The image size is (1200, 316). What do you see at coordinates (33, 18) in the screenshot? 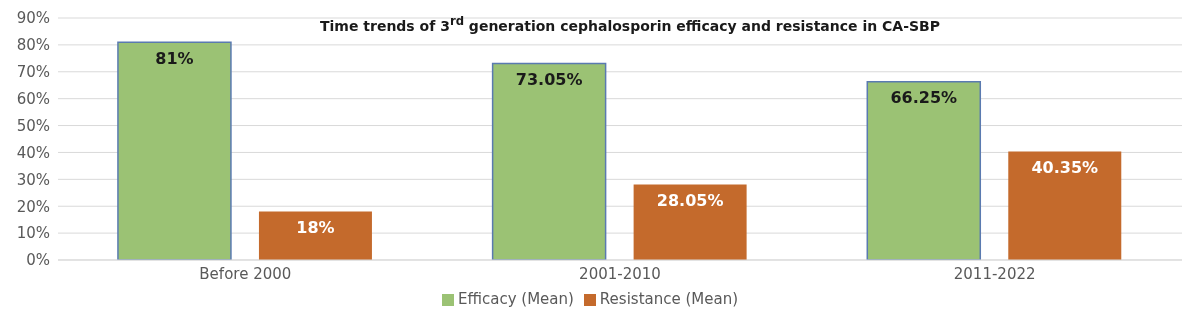
I see `y-tick-label: 90%` at bounding box center [33, 18].